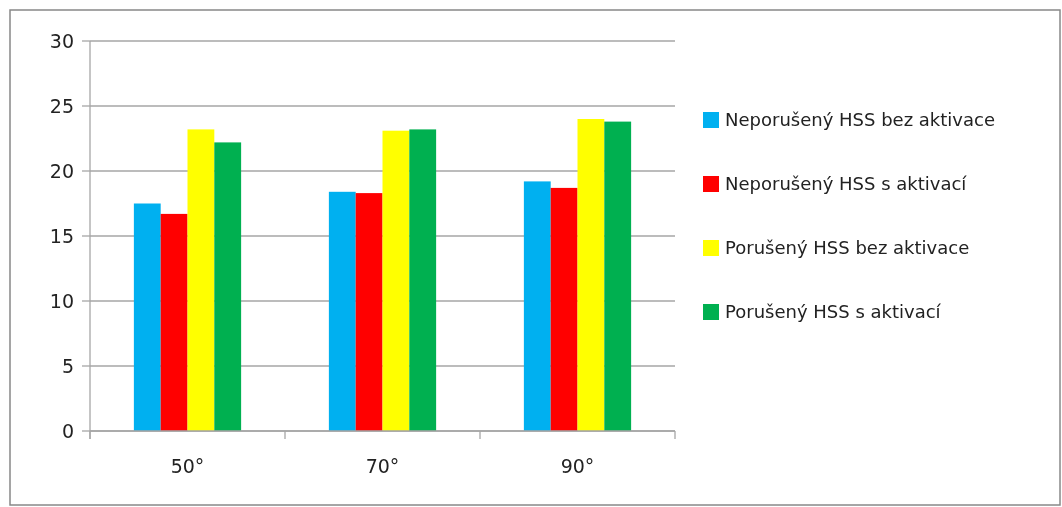 The height and width of the screenshot is (507, 1062). I want to click on legend-label: Porušený HSS s aktivací, so click(833, 312).